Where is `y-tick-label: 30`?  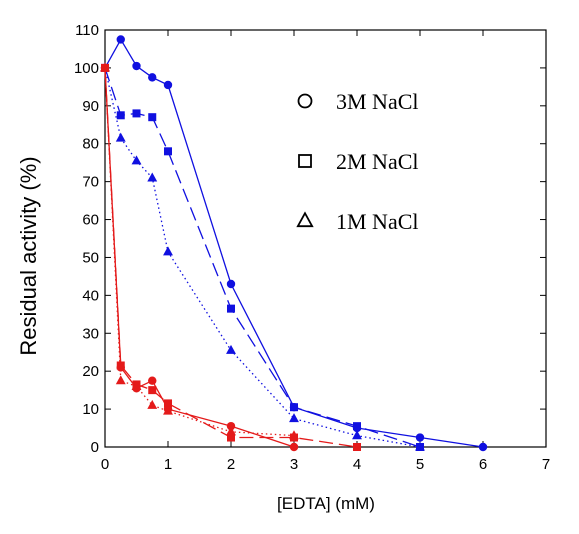 y-tick-label: 30 is located at coordinates (90, 333).